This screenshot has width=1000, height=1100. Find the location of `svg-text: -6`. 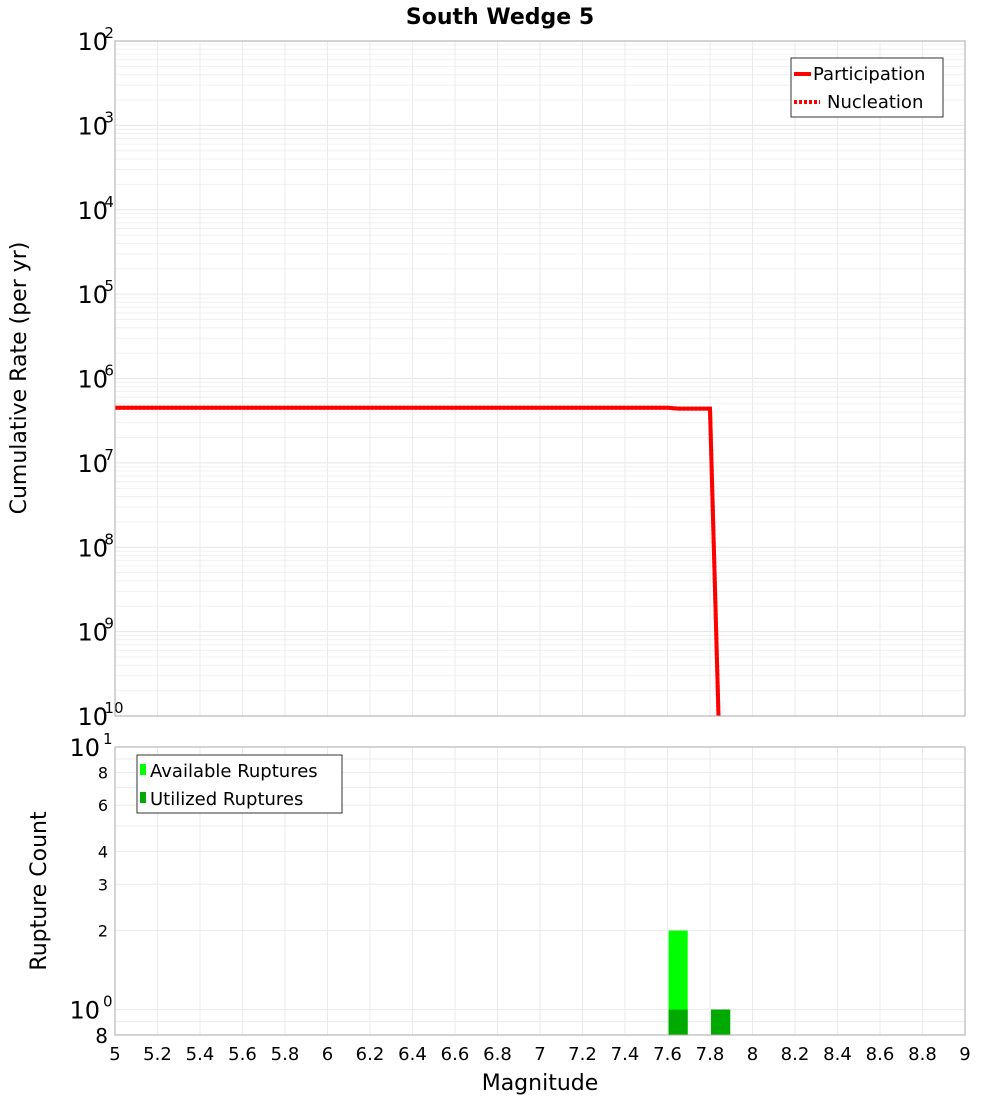

svg-text: -6 is located at coordinates (106, 371).